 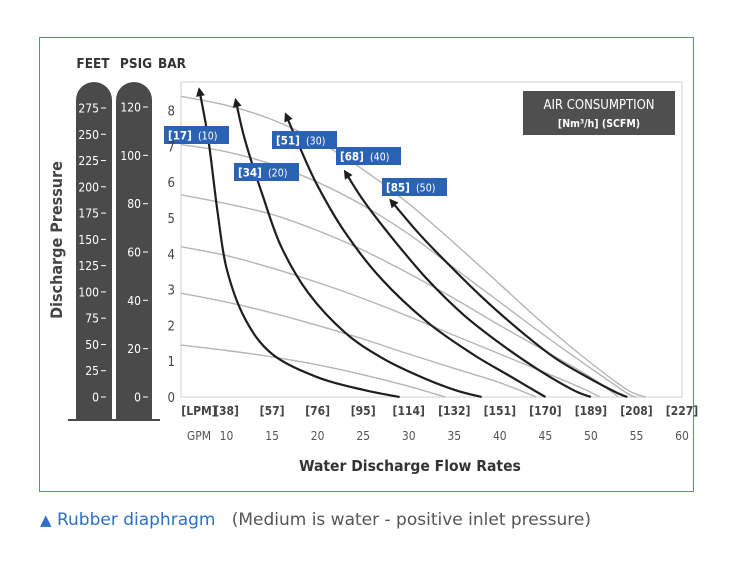 I want to click on gpm-tick-label: 45, so click(x=545, y=436).